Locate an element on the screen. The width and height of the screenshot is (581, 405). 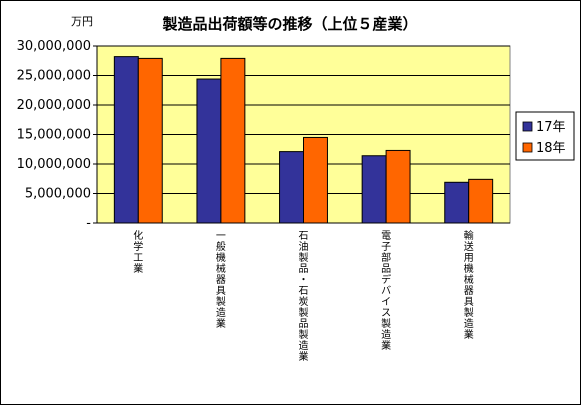
x-category-label: 石油製品・石炭製品製造業 is located at coordinates (304, 297).